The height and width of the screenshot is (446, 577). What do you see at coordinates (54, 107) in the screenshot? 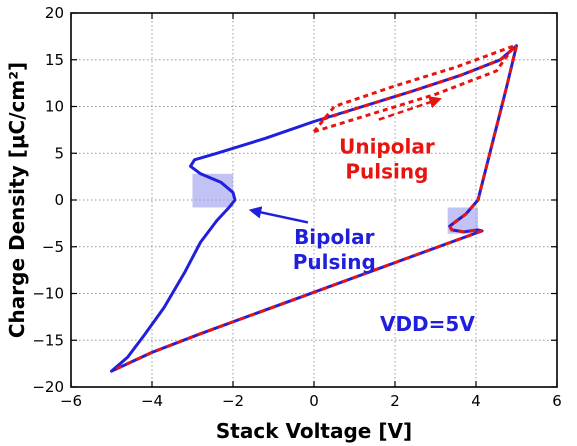
I see `y-tick-label: 10` at bounding box center [54, 107].